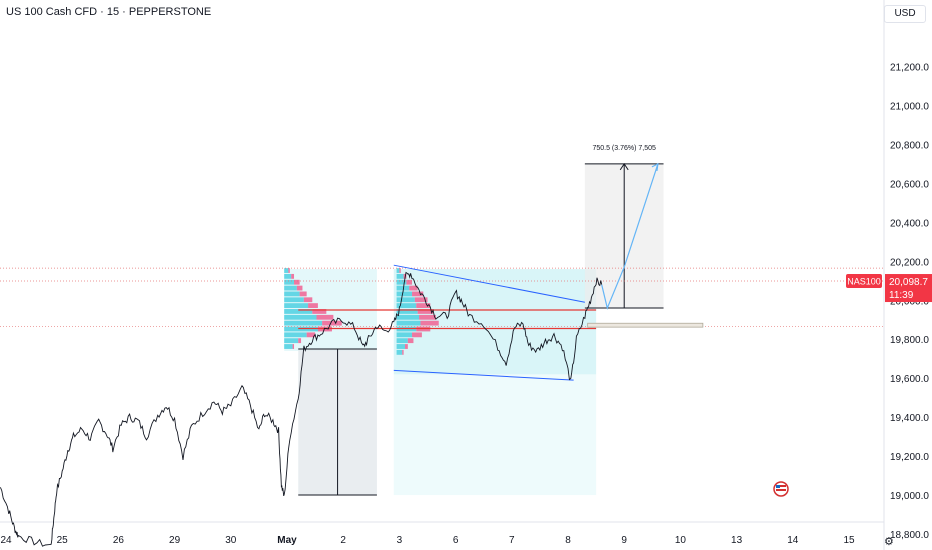 The width and height of the screenshot is (932, 550). I want to click on y-tick-label: 19,200.0, so click(909, 457).